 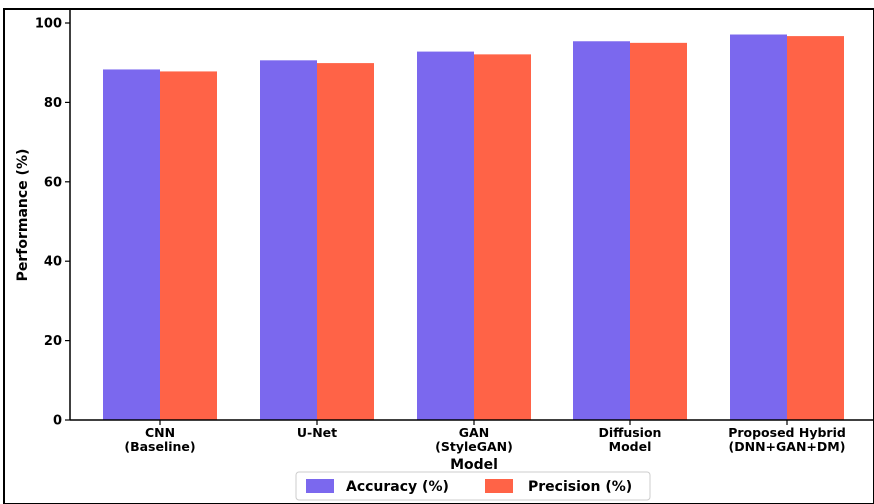 What do you see at coordinates (53, 103) in the screenshot?
I see `y-tick-label: 80` at bounding box center [53, 103].